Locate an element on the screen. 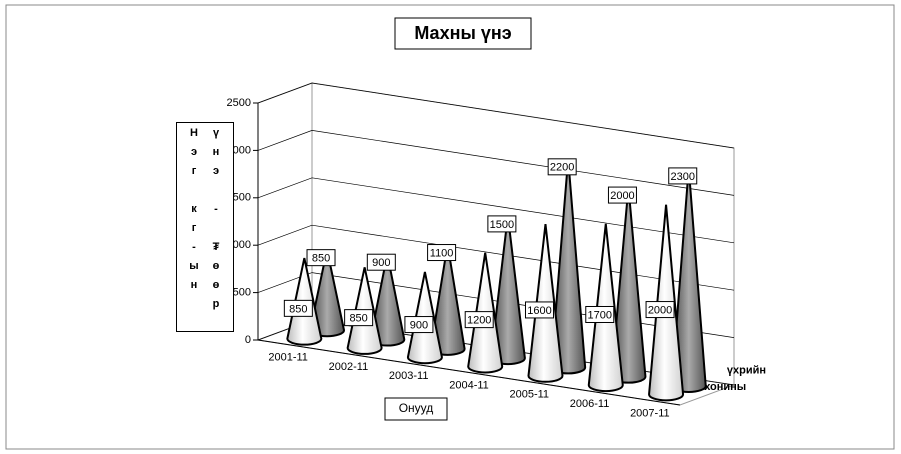  chart-title: Махны үнэ is located at coordinates (462, 33).